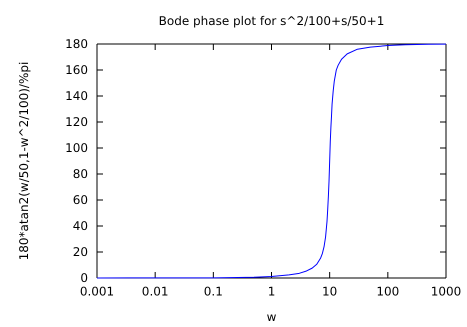 The height and width of the screenshot is (327, 467). Describe the element at coordinates (76, 147) in the screenshot. I see `y-tick-label: 100` at that location.